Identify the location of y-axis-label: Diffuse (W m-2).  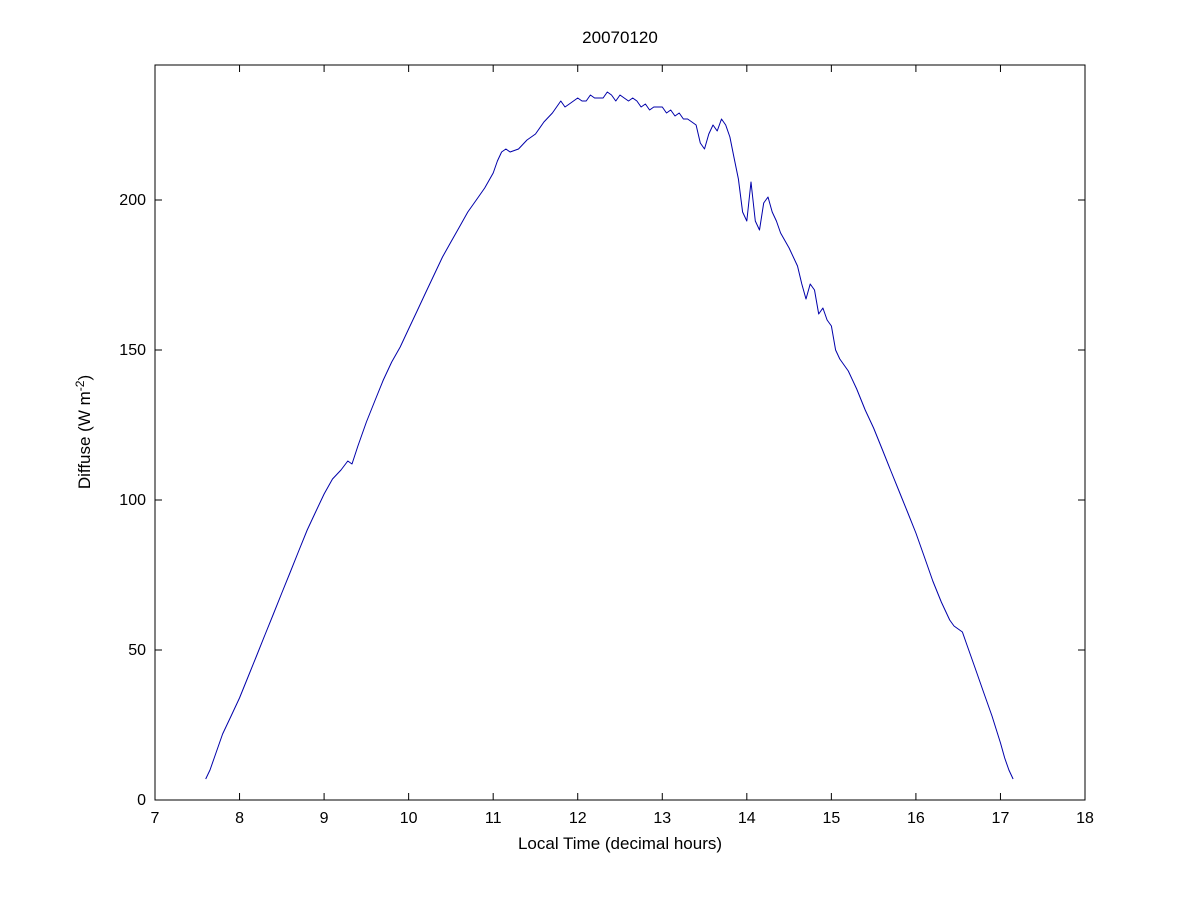
(85, 432).